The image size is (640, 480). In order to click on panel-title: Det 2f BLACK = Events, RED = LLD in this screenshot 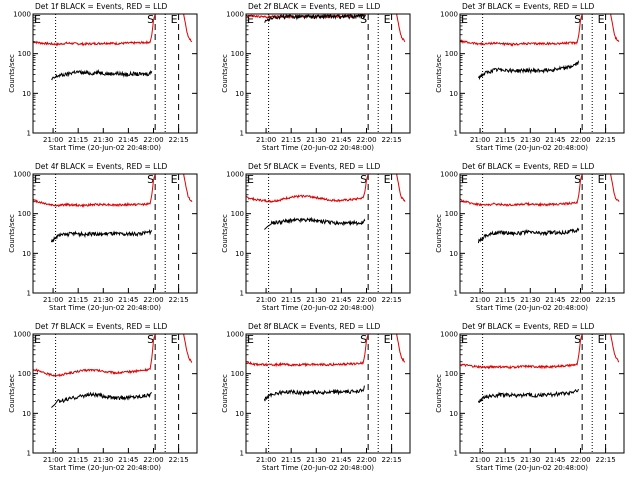, I will do `click(314, 6)`.